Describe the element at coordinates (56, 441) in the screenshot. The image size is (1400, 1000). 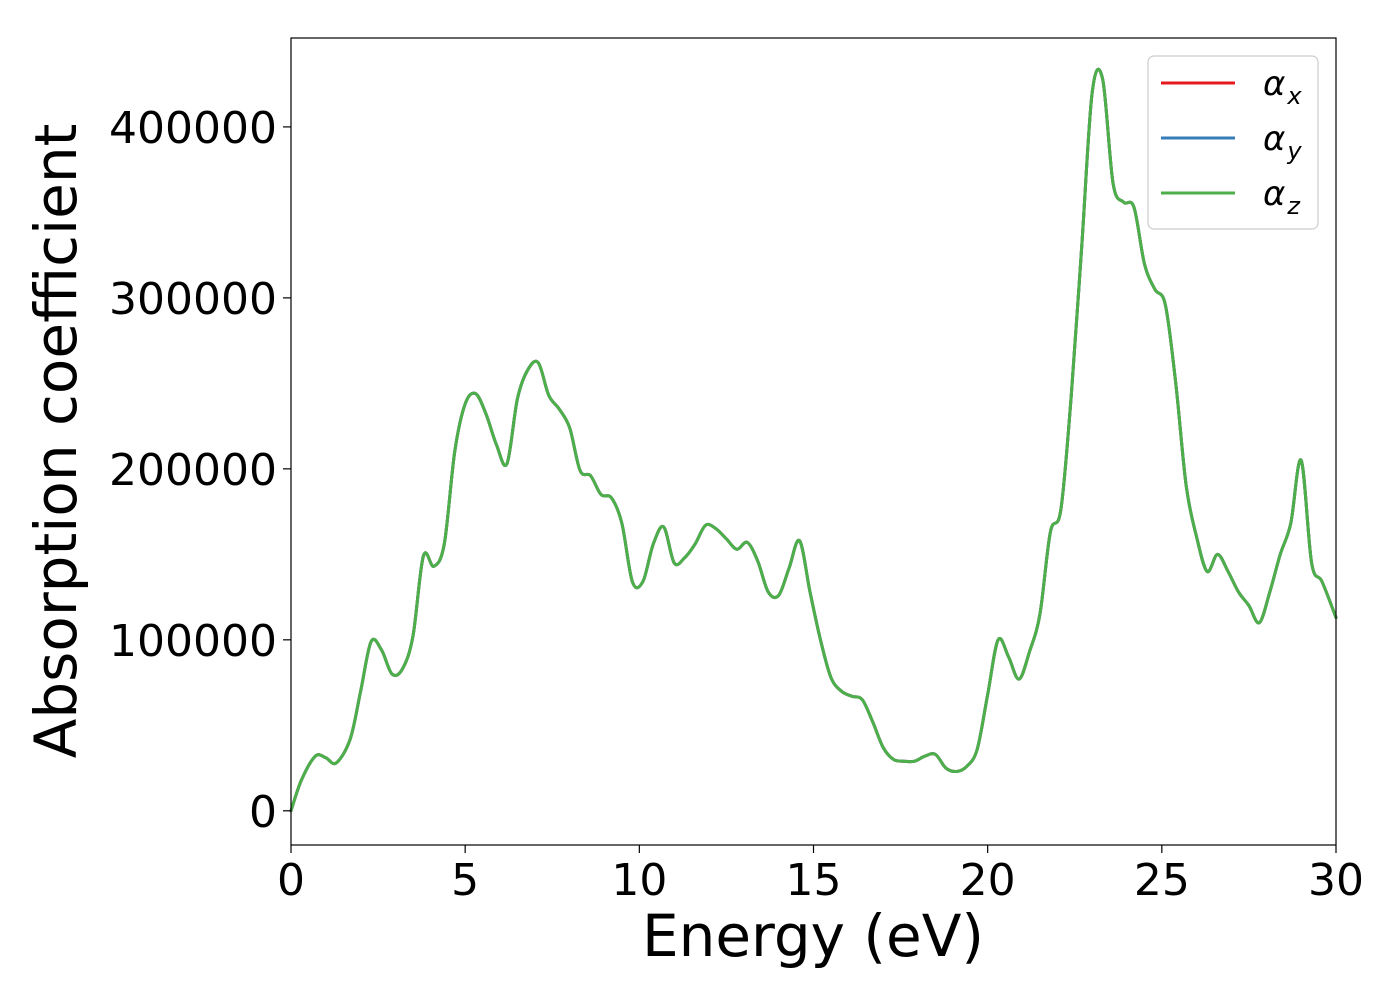
I see `y-axis-title: Absorption coefficient` at that location.